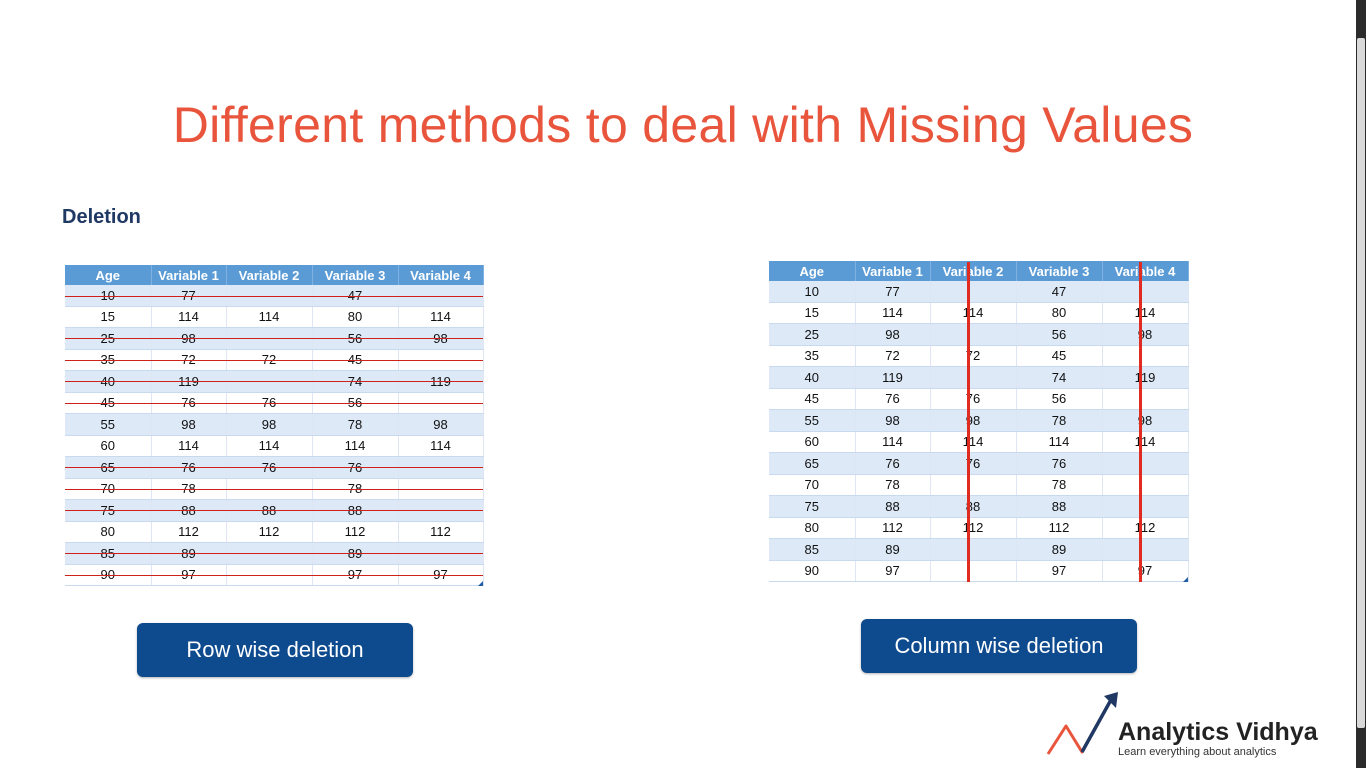  Describe the element at coordinates (108, 424) in the screenshot. I see `table-cell: 55` at that location.